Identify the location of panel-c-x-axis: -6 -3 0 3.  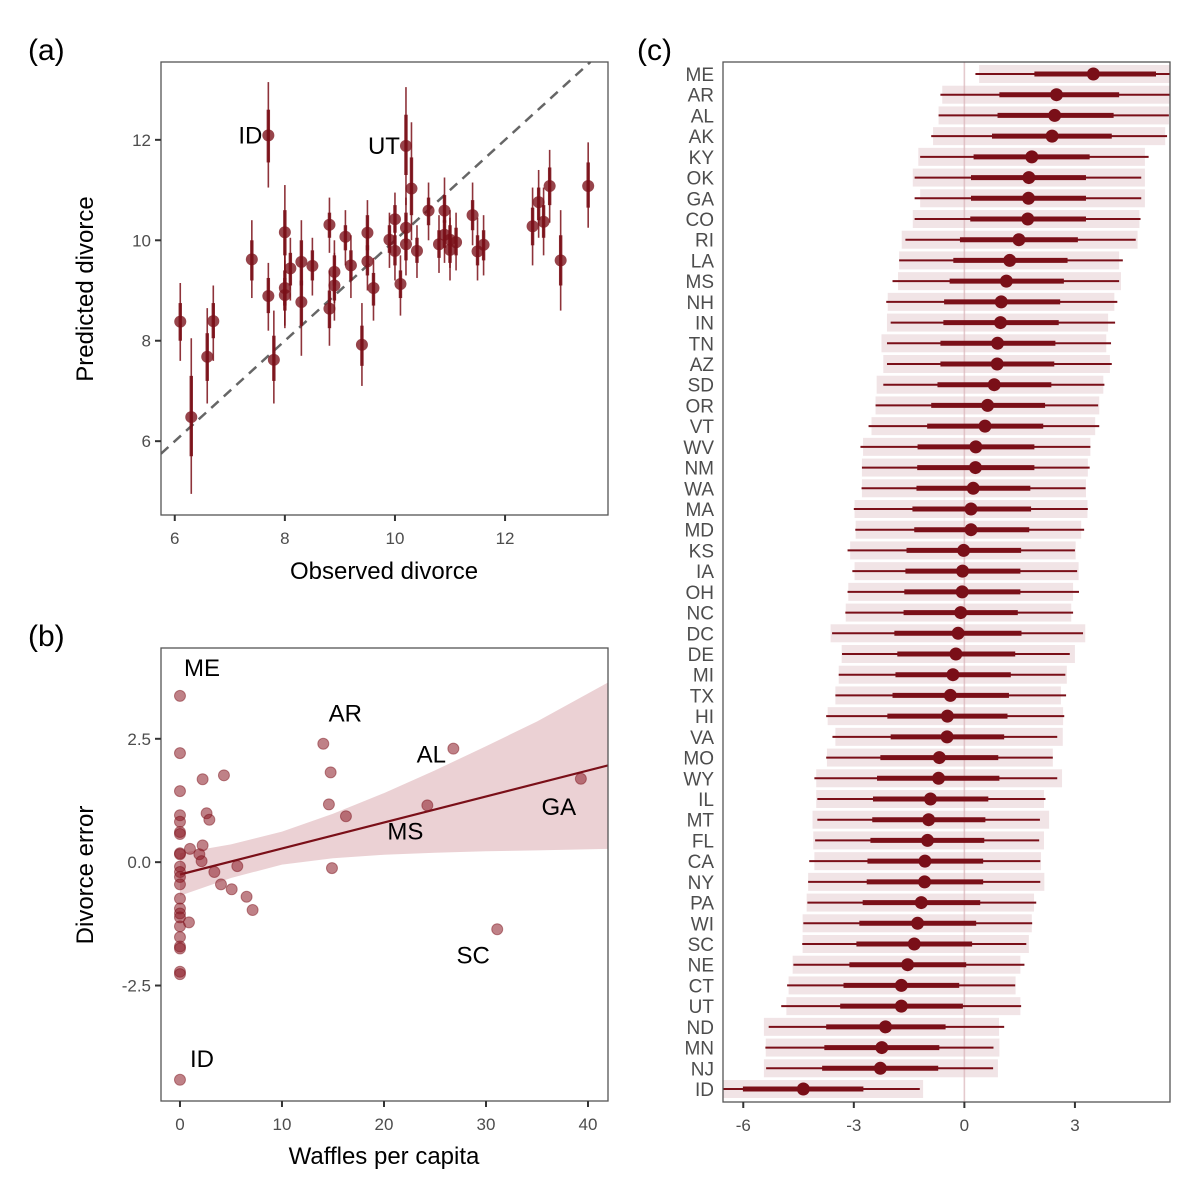
(908, 1118).